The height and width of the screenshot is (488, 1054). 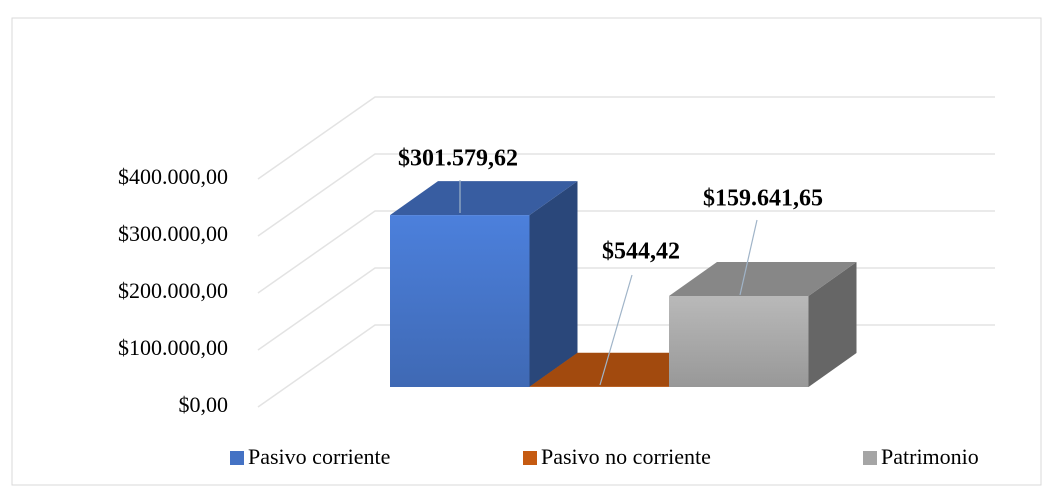 I want to click on y-tick-label: $300.000,00, so click(x=173, y=233).